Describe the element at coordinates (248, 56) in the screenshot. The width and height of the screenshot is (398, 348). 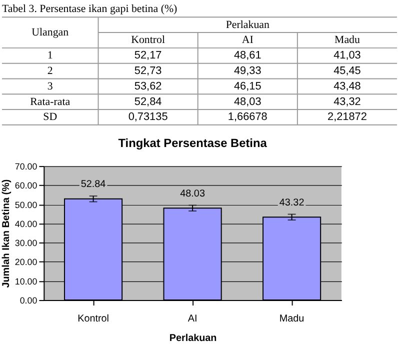
I see `text: 48,61` at that location.